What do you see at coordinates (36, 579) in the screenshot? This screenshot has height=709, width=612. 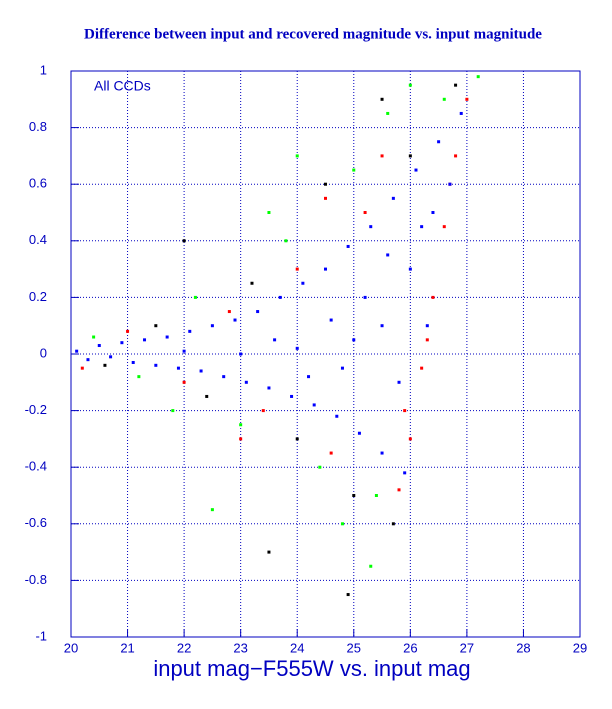 I see `y-tick-label: -0.8` at bounding box center [36, 579].